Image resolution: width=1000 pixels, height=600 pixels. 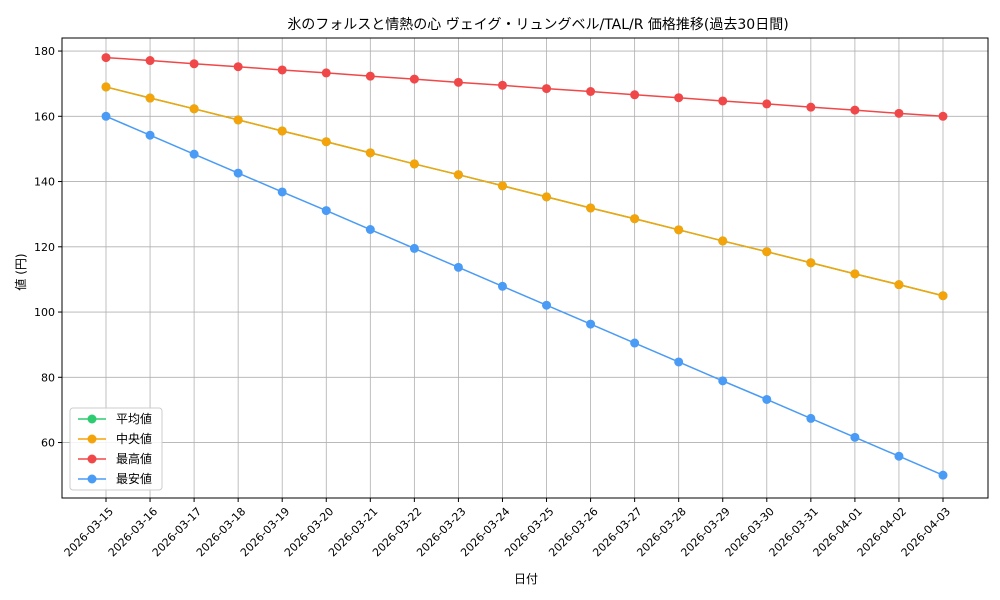 What do you see at coordinates (134, 478) in the screenshot?
I see `legend-label: 最安値` at bounding box center [134, 478].